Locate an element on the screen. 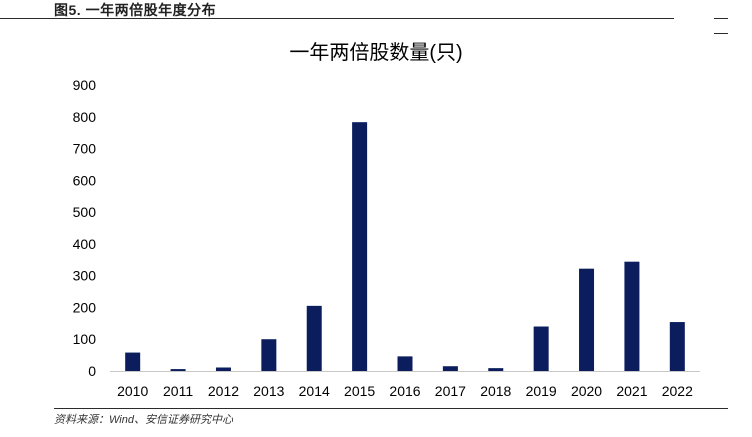 This screenshot has width=752, height=437. bar-2017 is located at coordinates (450, 368).